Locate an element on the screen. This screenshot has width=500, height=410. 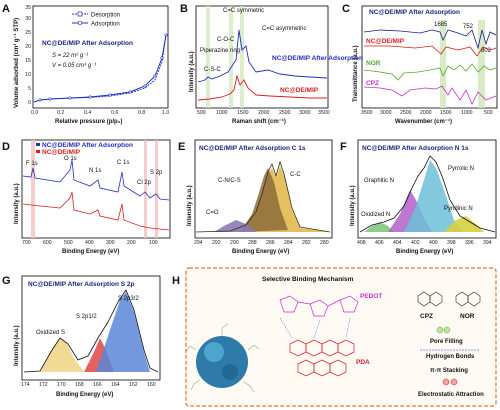
x-axis-label: Raman shift (cm⁻¹) is located at coordinates (259, 121).